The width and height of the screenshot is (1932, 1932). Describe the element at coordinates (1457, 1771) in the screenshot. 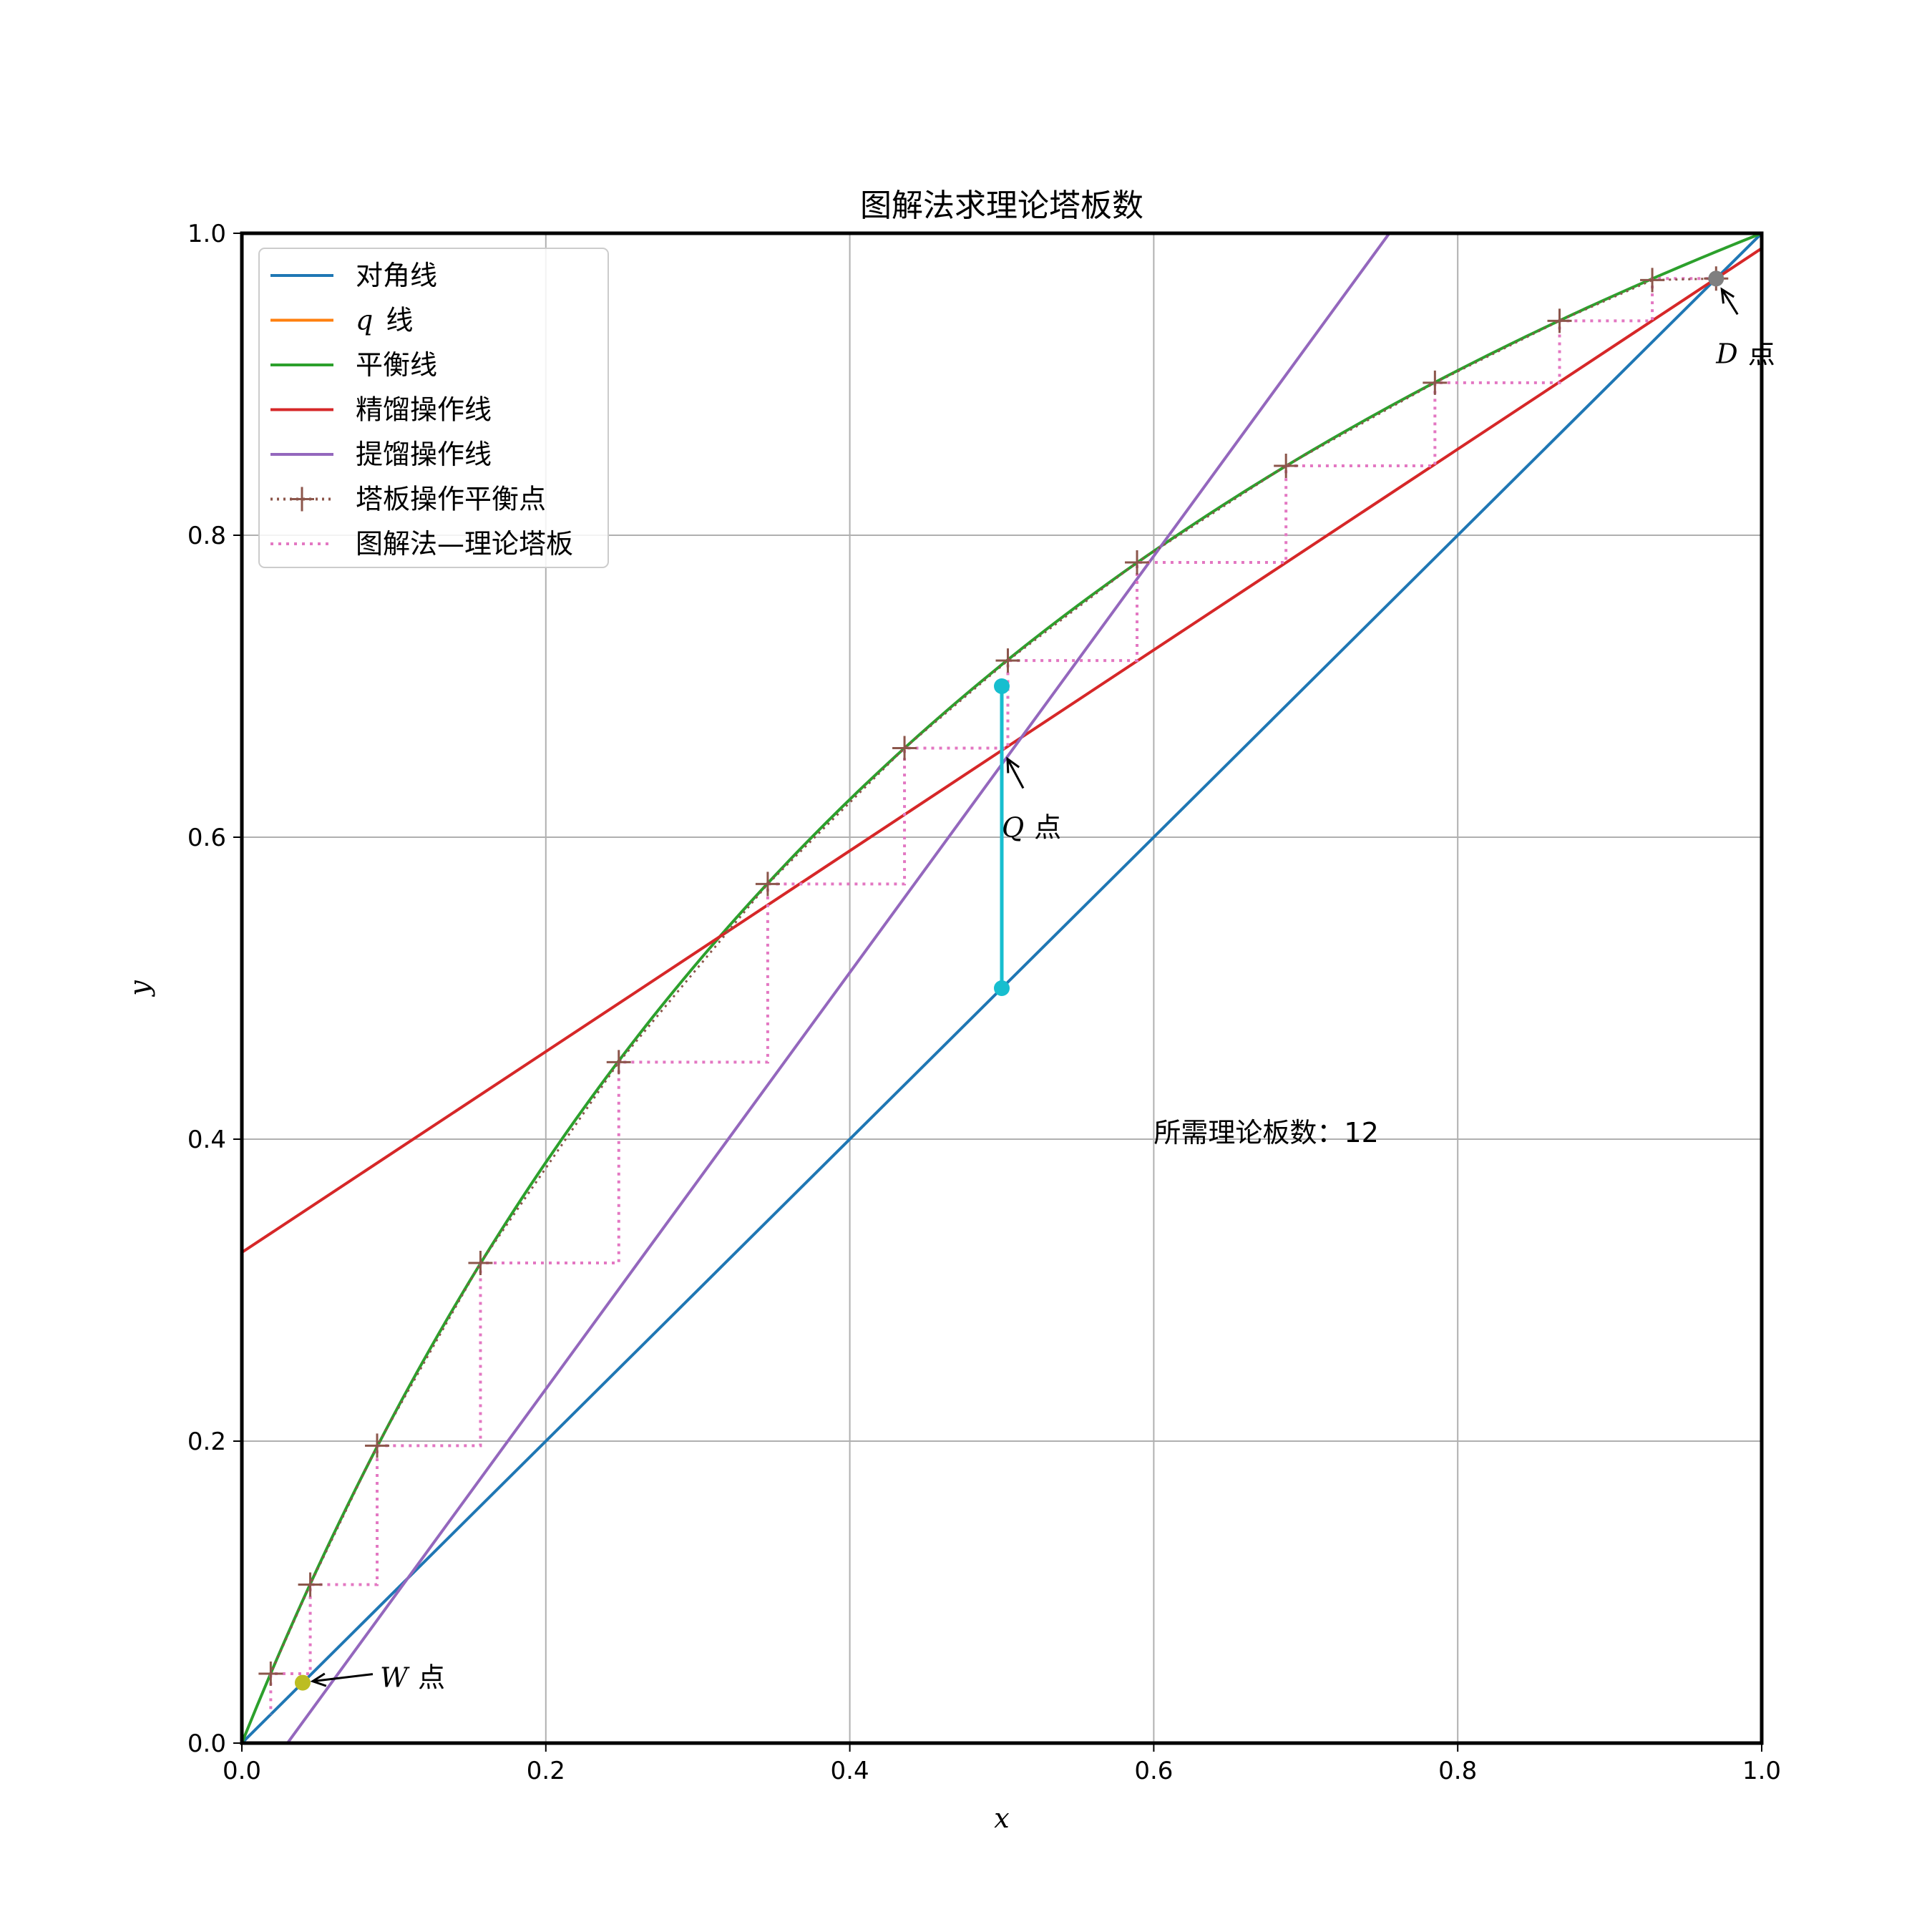

I see `x-tick-label: 0.8` at that location.